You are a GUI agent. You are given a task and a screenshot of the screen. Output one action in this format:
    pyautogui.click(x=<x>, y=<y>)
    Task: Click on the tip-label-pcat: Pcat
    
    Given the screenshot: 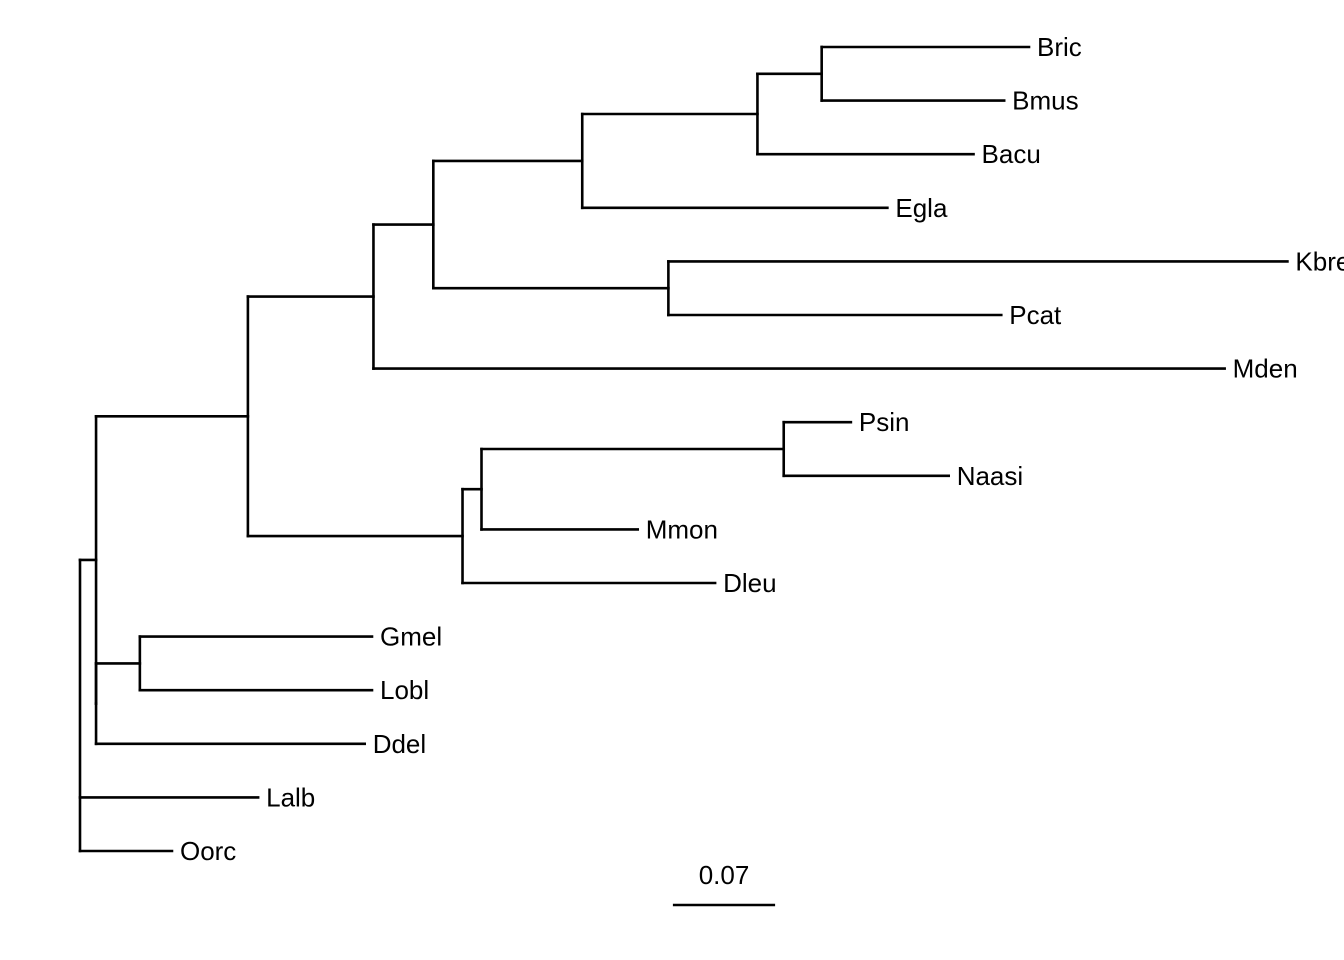 What is the action you would take?
    pyautogui.click(x=1035, y=315)
    